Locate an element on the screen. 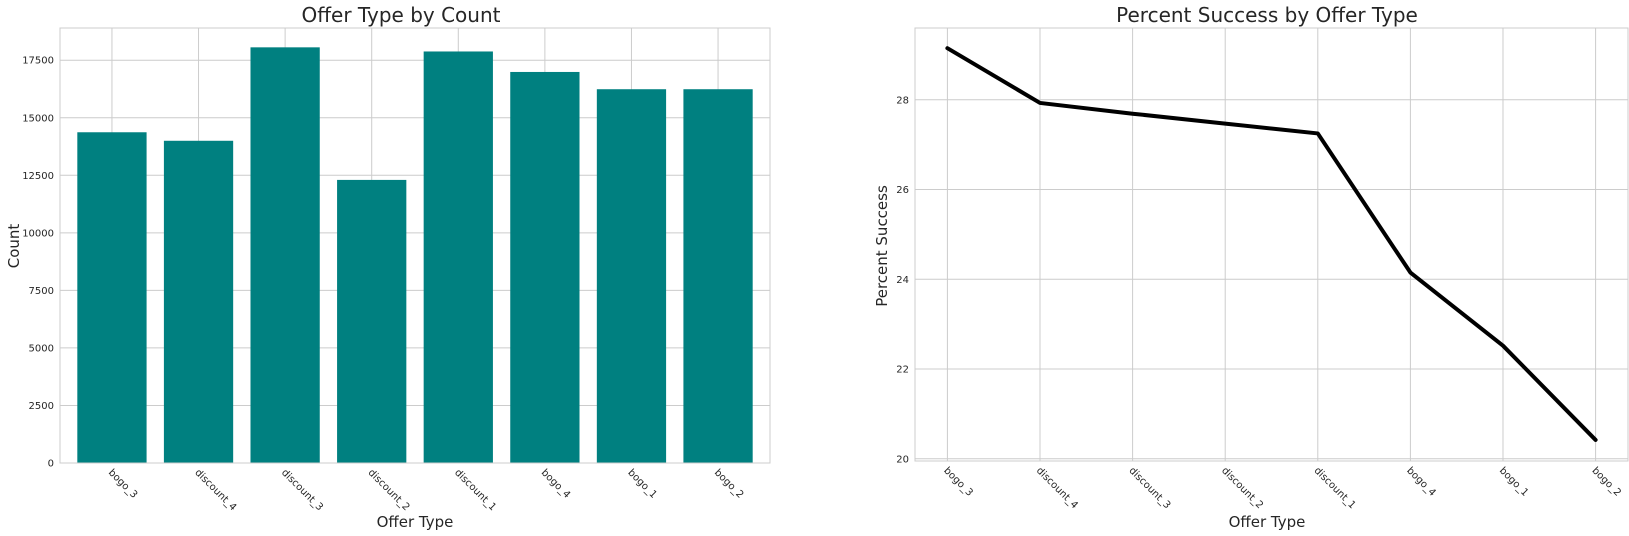 This screenshot has height=536, width=1629. y-tick-label: 5000 is located at coordinates (41, 348).